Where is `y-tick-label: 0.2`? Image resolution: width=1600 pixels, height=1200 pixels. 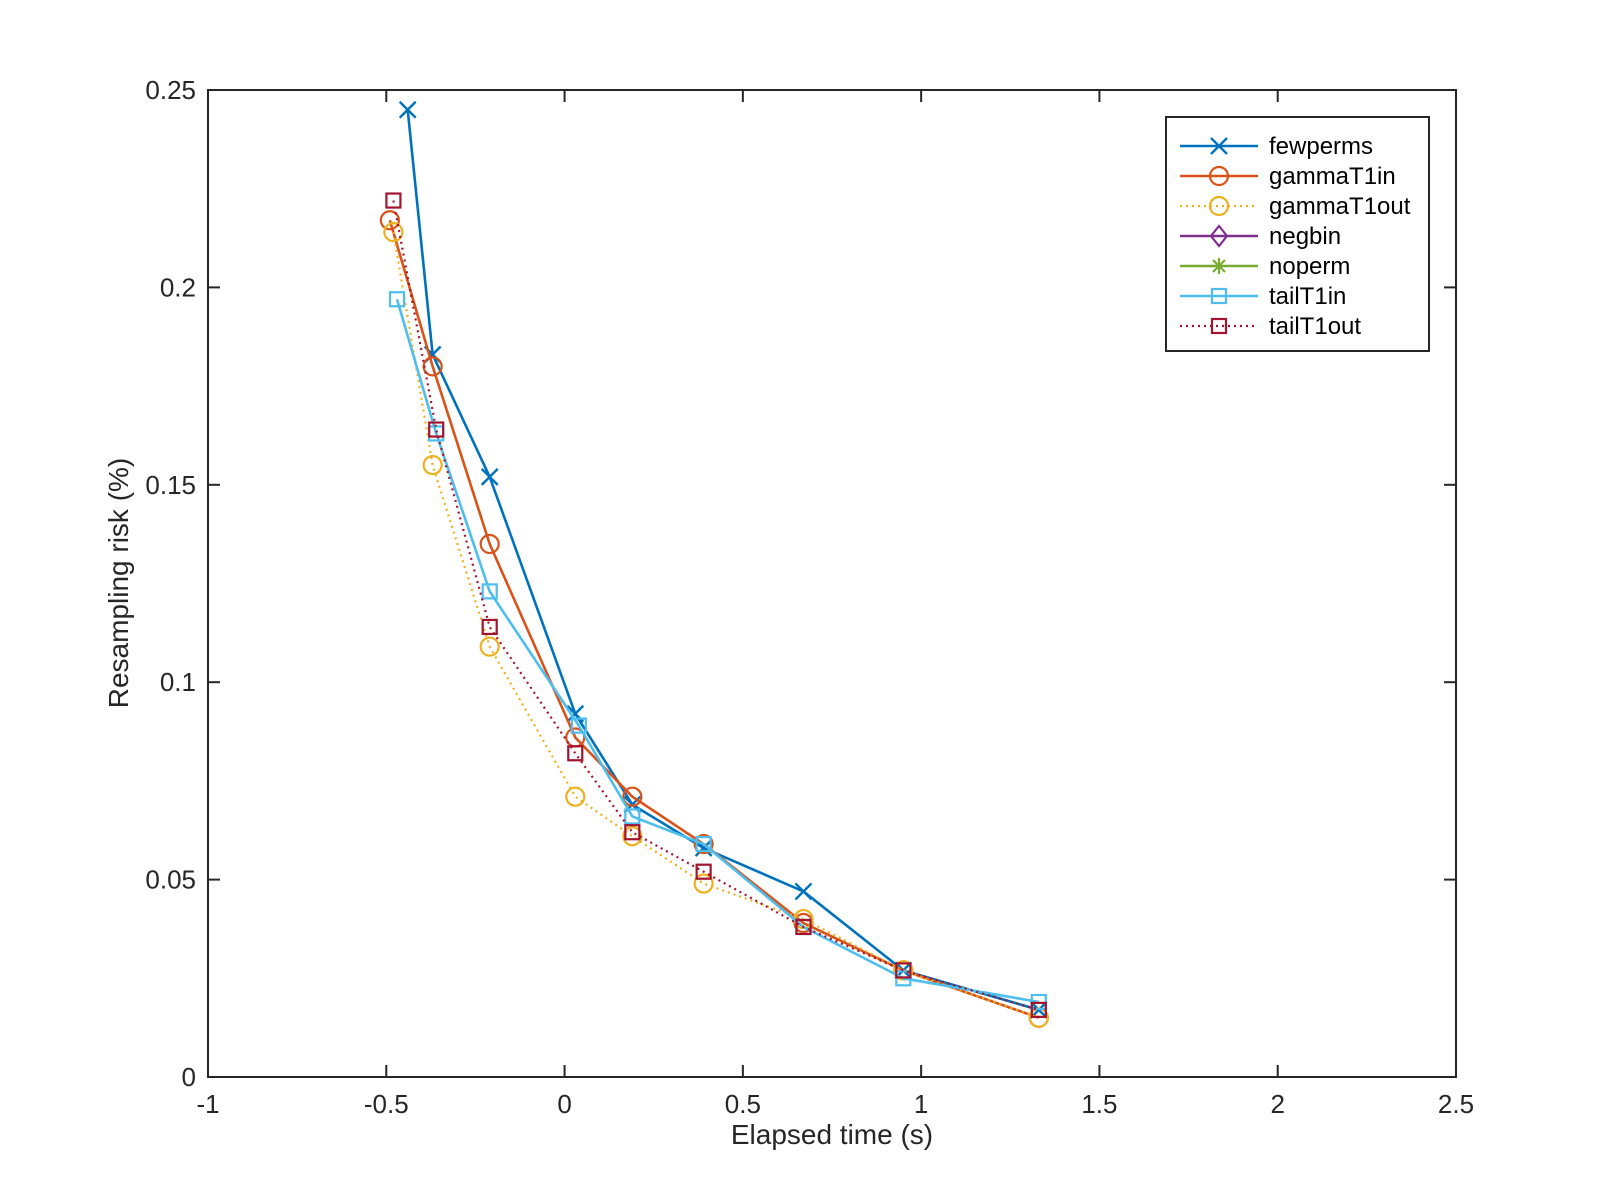
y-tick-label: 0.2 is located at coordinates (178, 287).